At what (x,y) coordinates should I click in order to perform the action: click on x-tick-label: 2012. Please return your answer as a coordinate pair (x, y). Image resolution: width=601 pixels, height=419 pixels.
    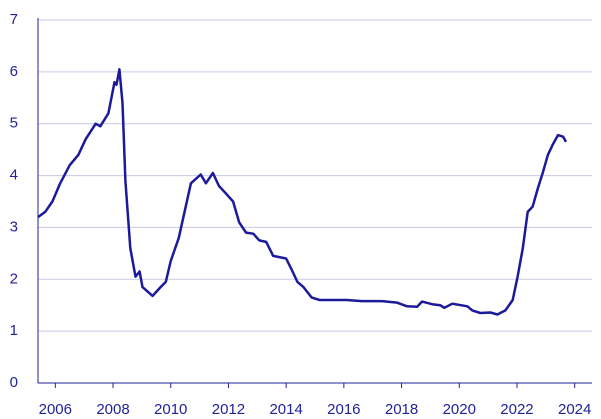
    Looking at the image, I should click on (228, 409).